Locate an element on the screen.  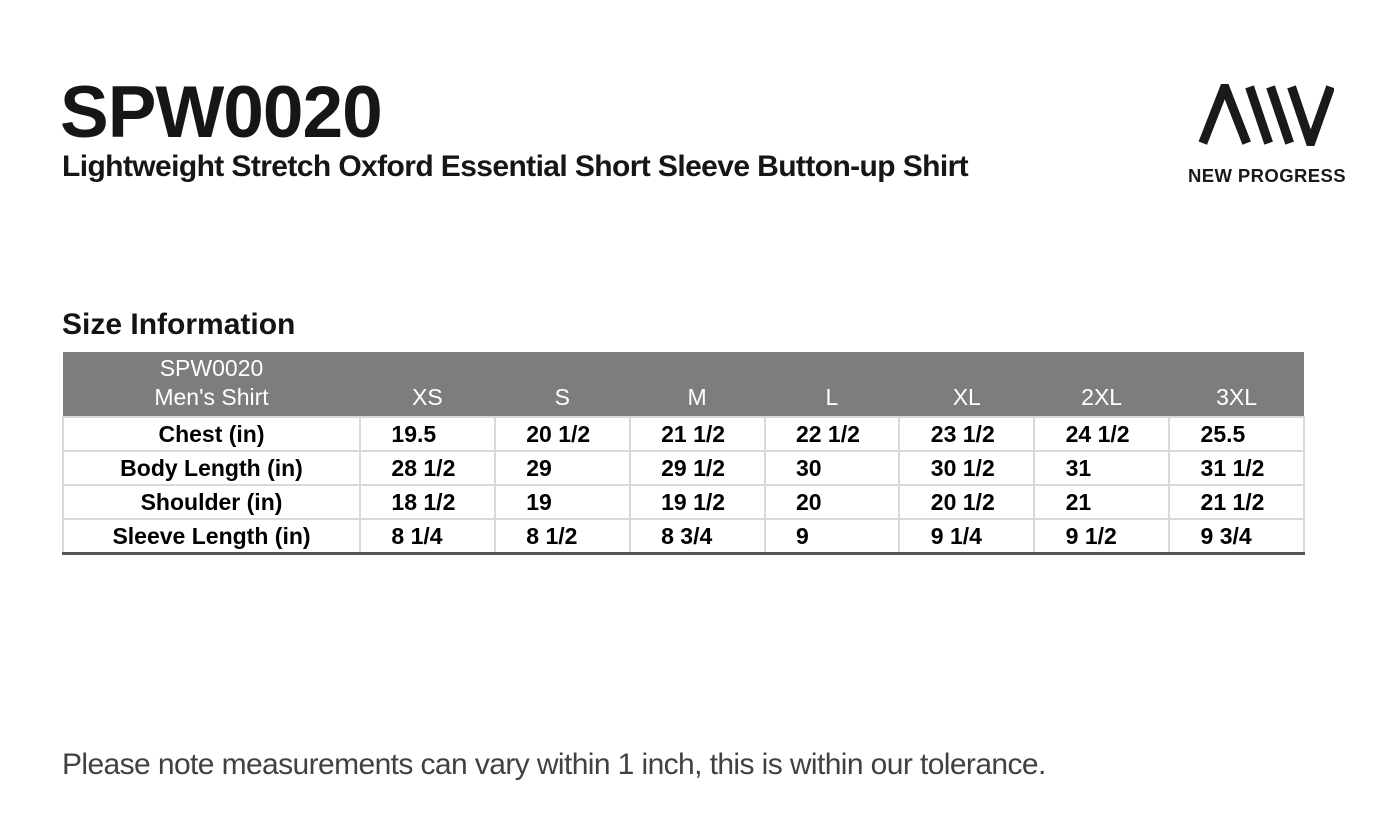
size-value-cell: 22 1/2 is located at coordinates (831, 433).